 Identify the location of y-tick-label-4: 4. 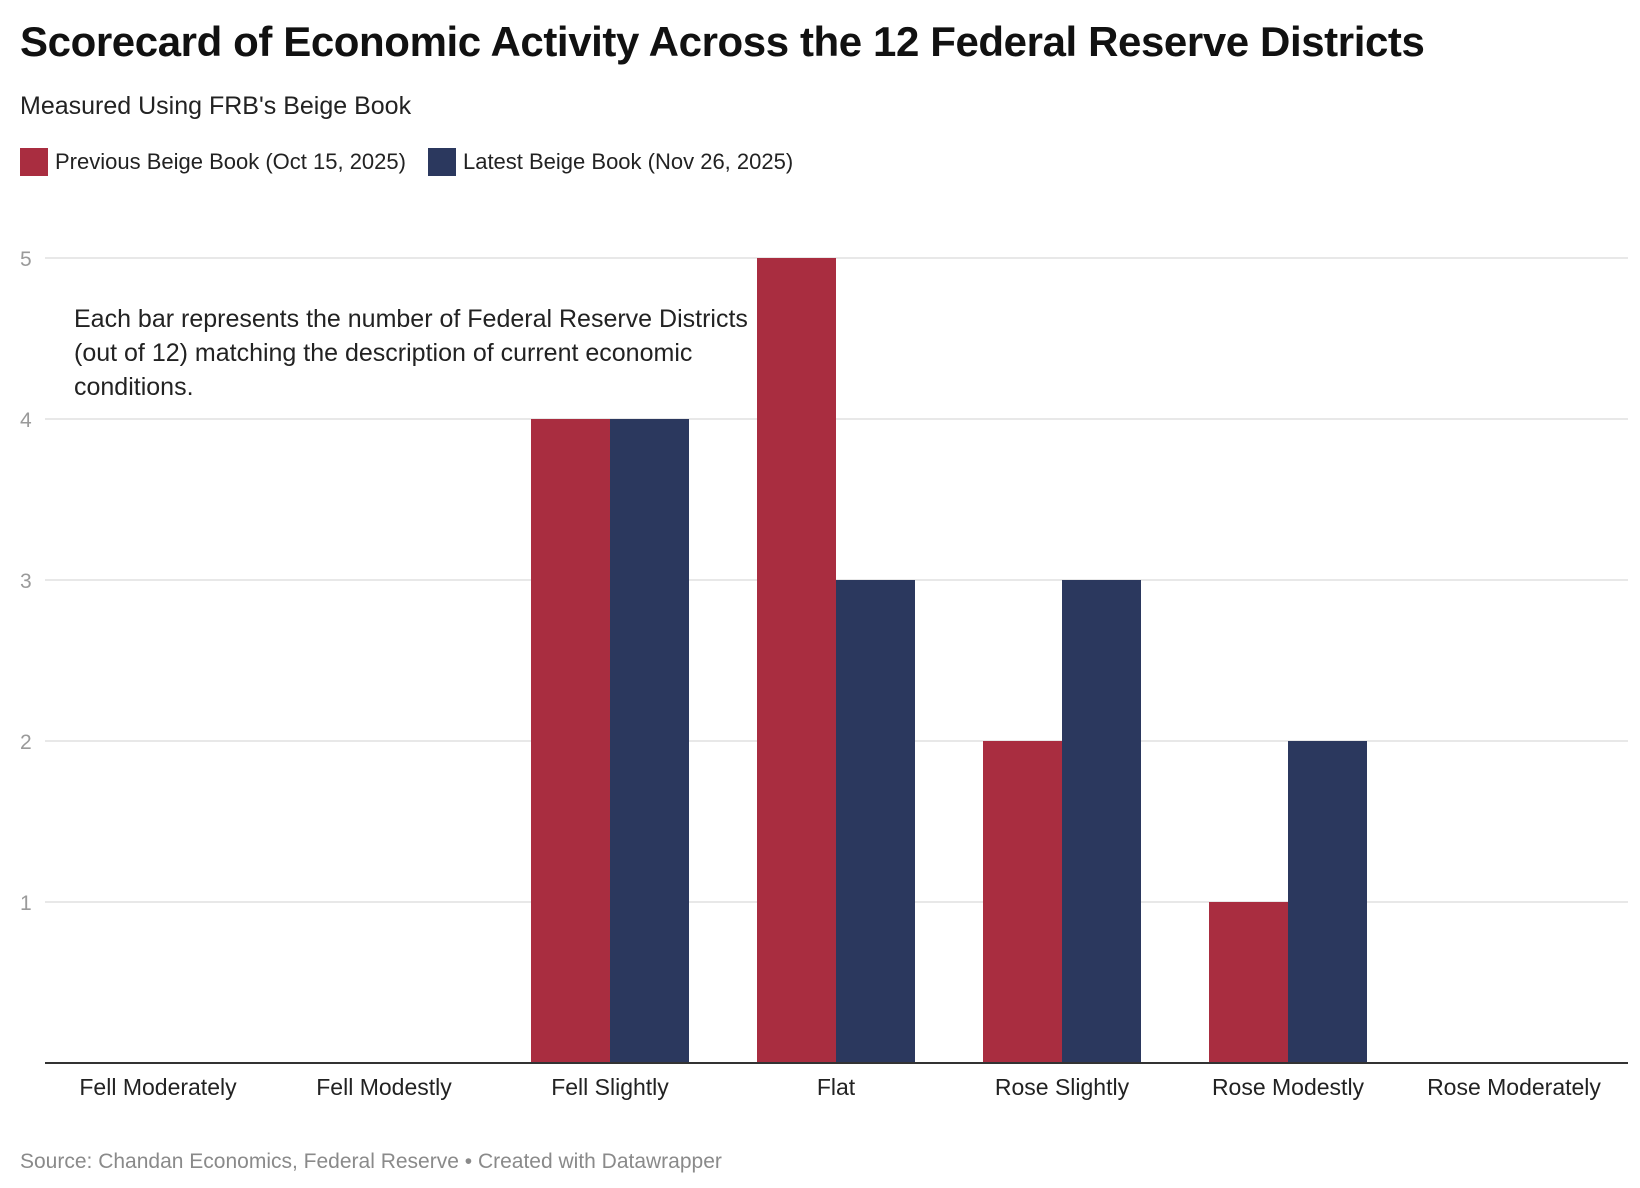
(26, 420).